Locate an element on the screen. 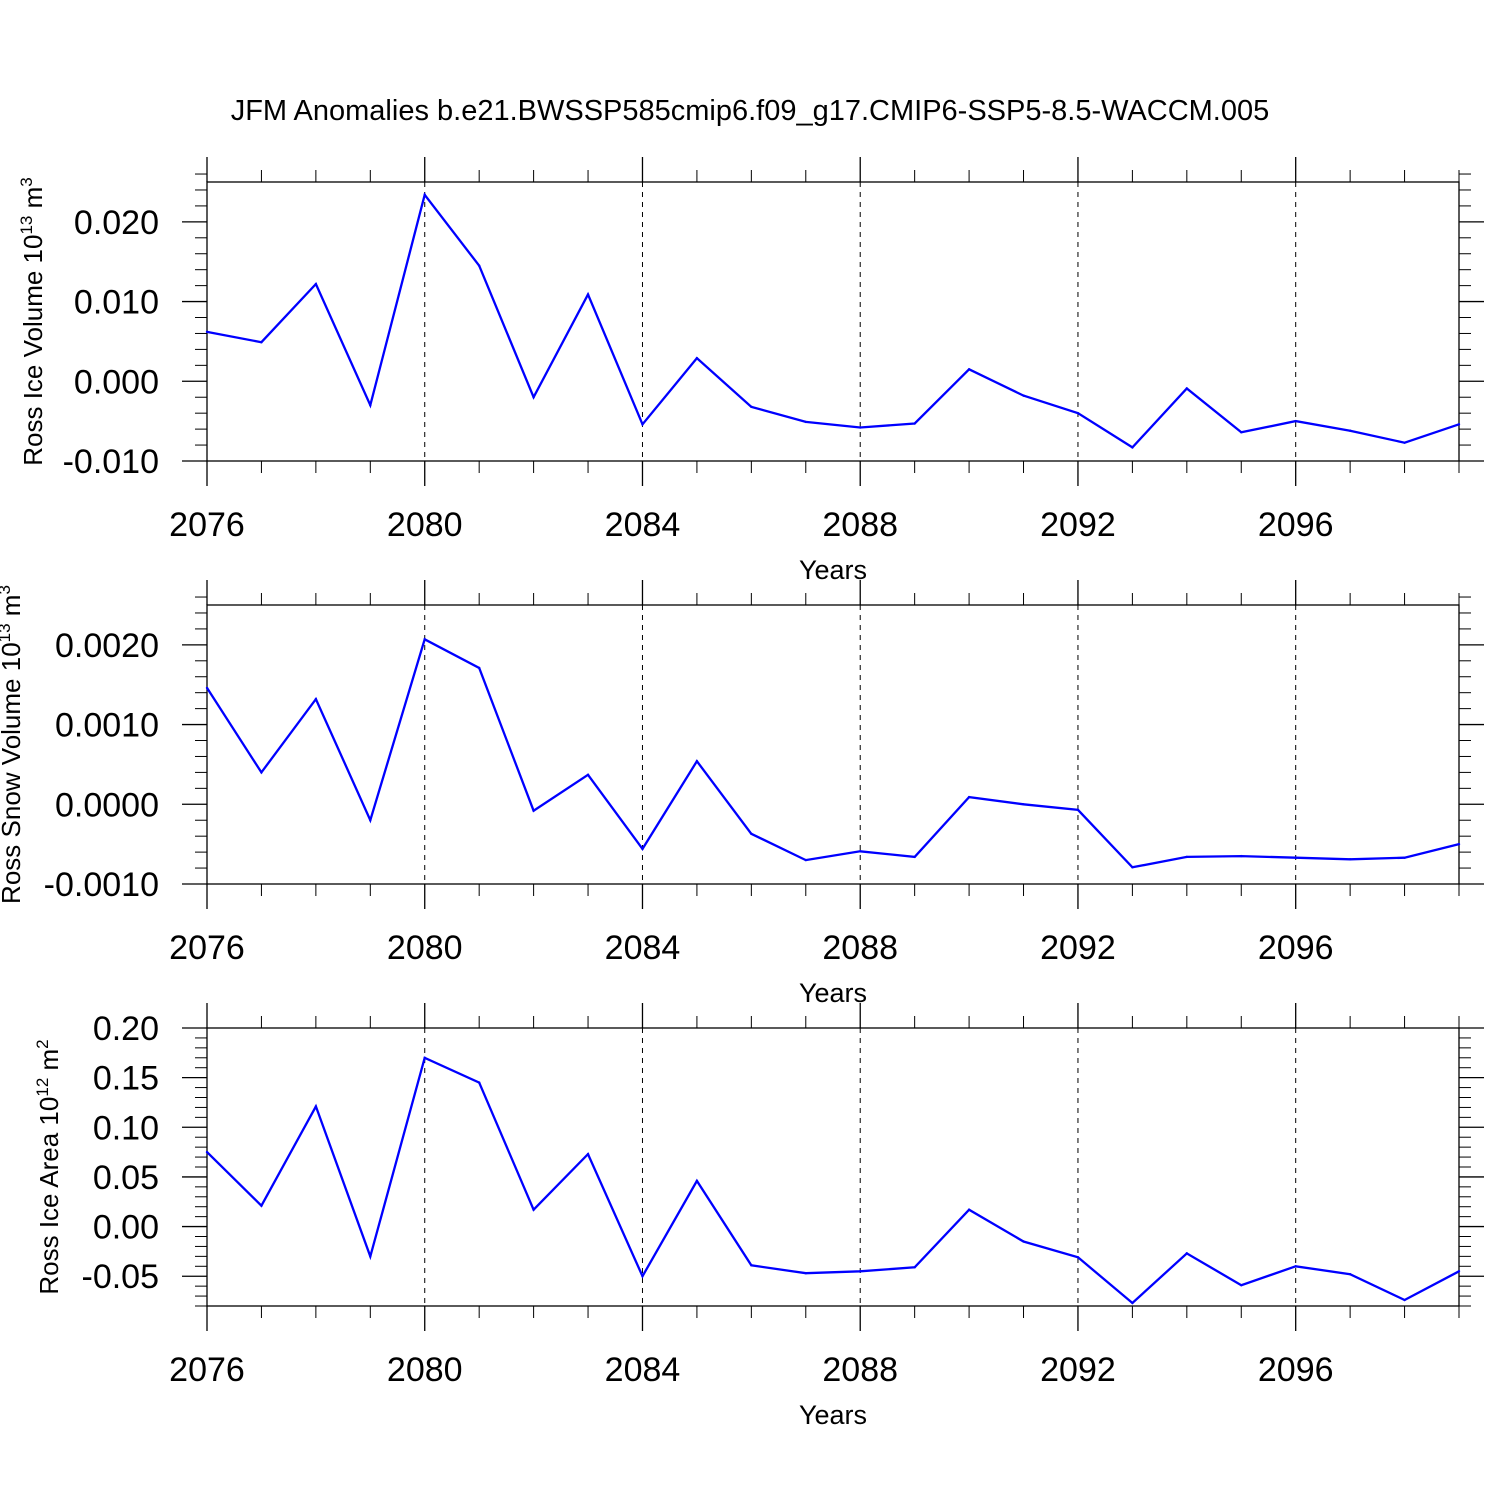 The width and height of the screenshot is (1500, 1500). y-tick-label: 0.0020 is located at coordinates (107, 646).